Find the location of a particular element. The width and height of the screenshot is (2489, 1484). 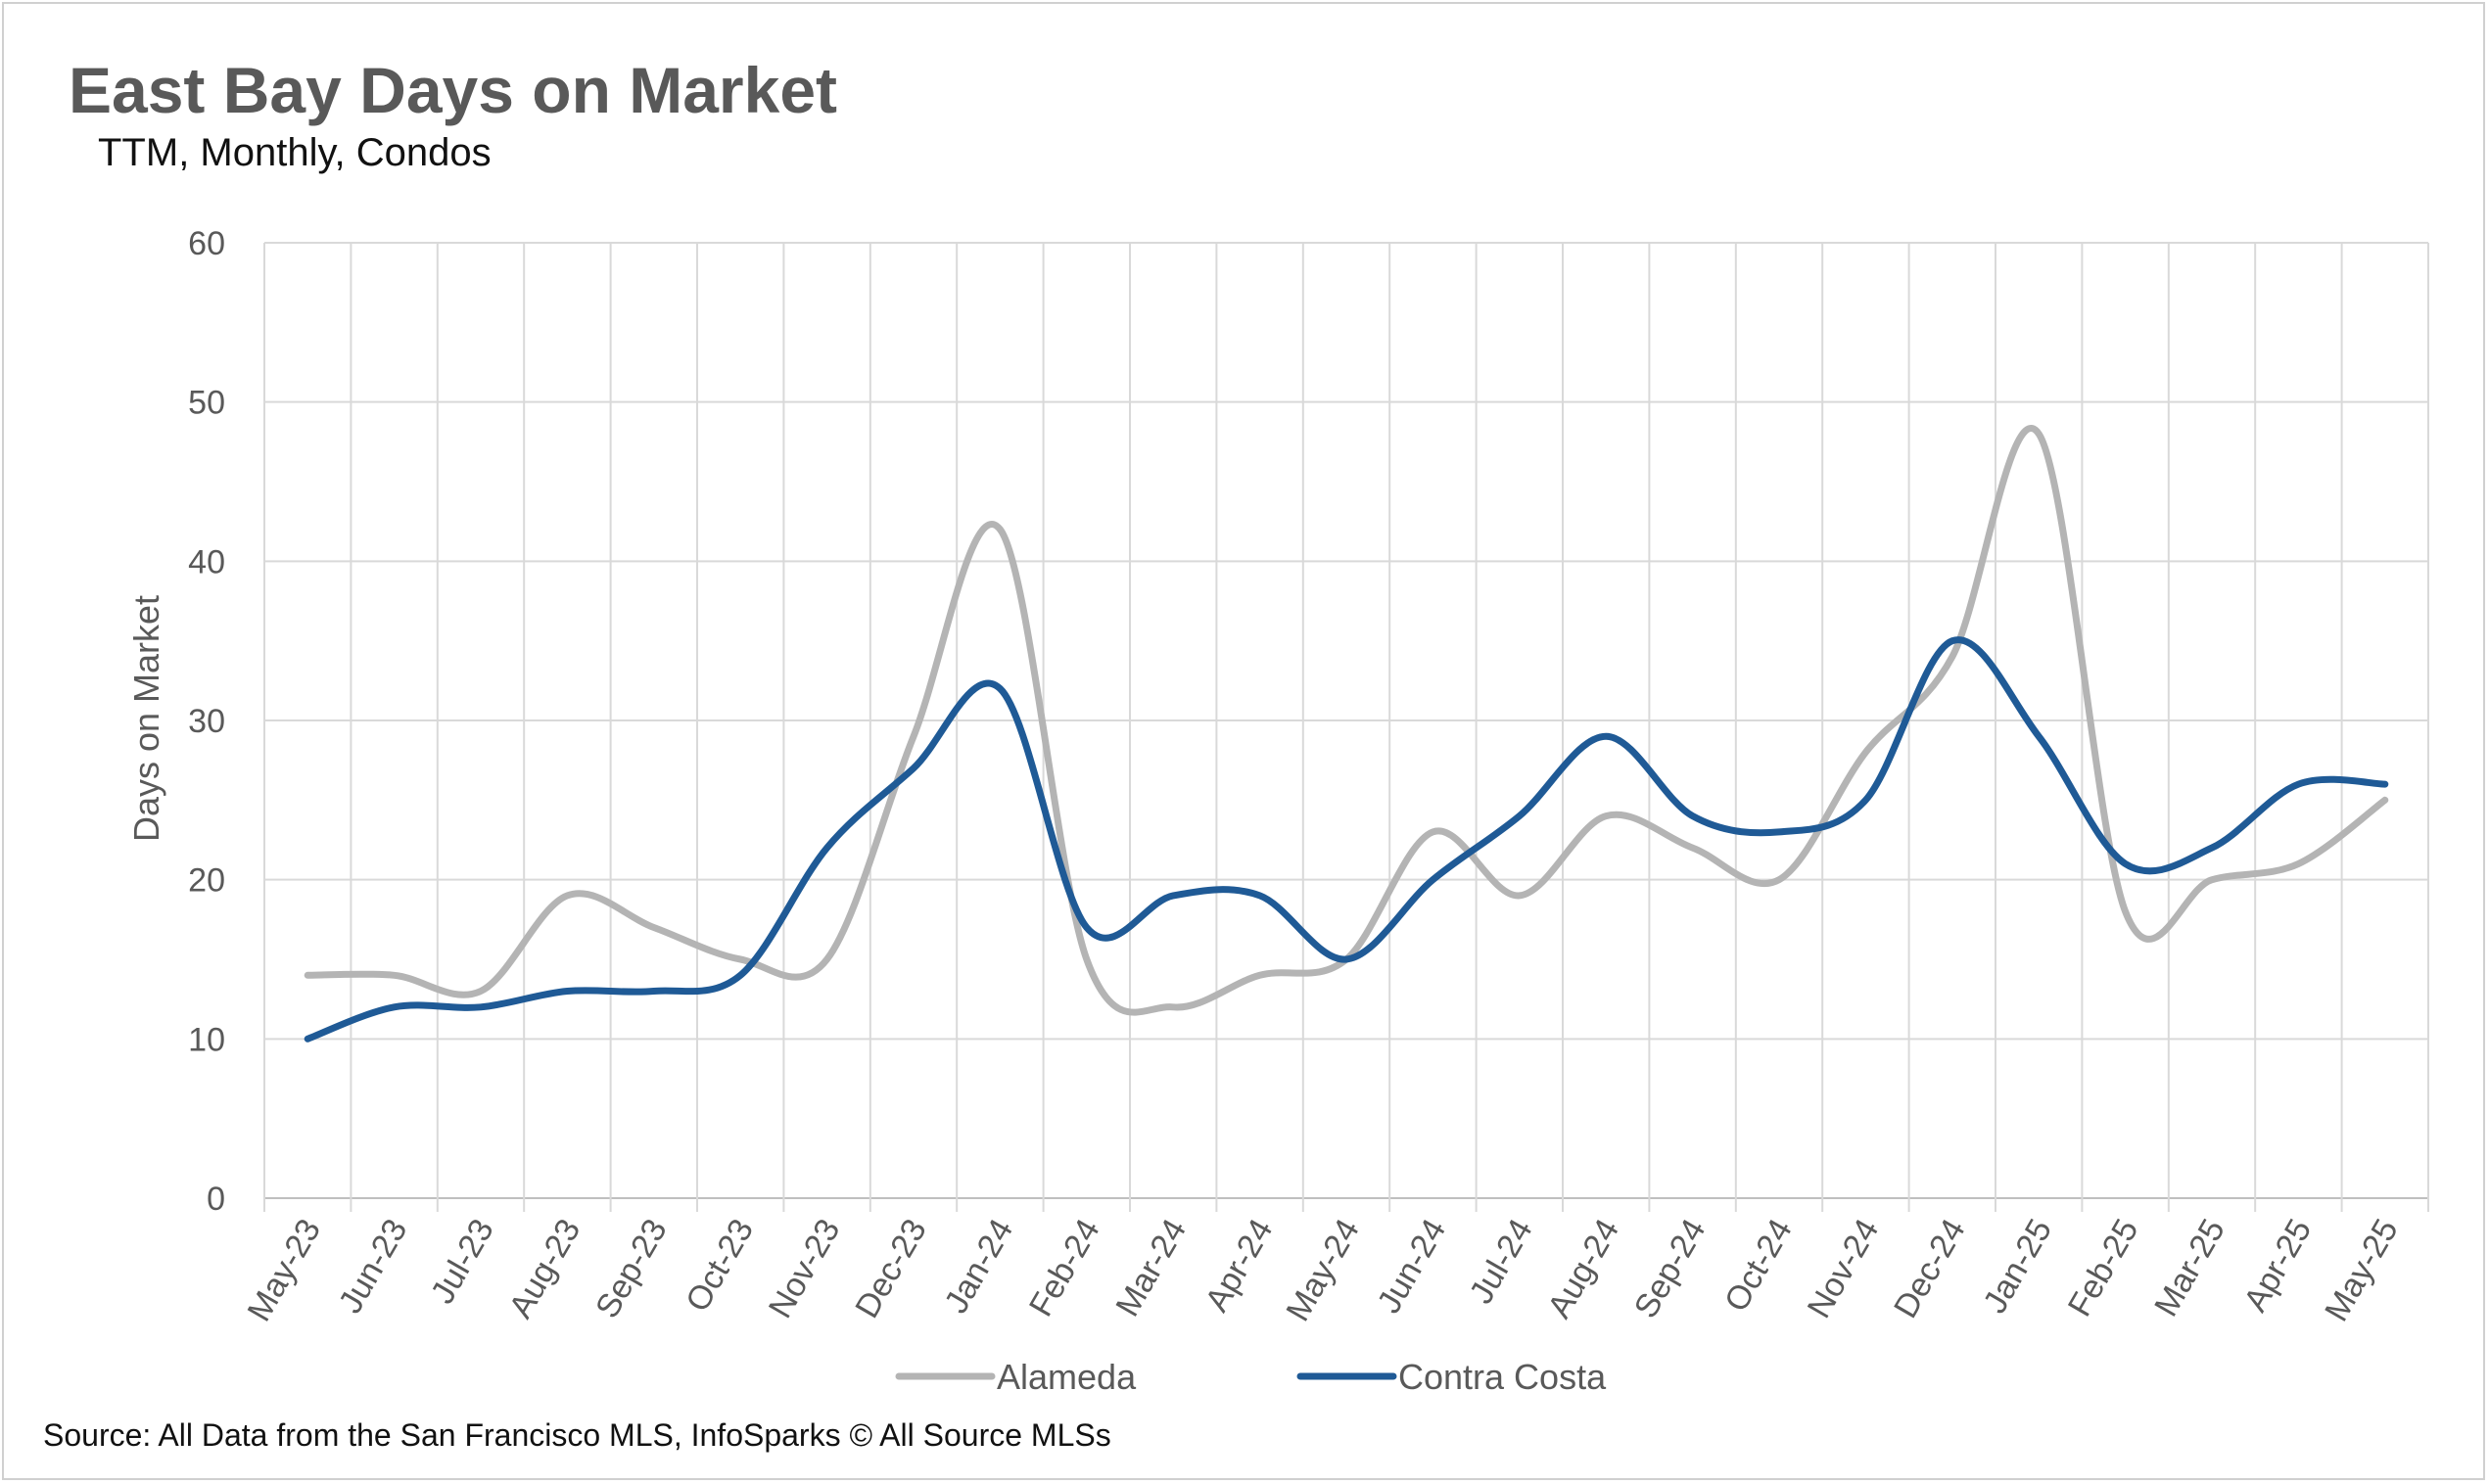

x-tick-label: Jul-24 is located at coordinates (1501, 1261).